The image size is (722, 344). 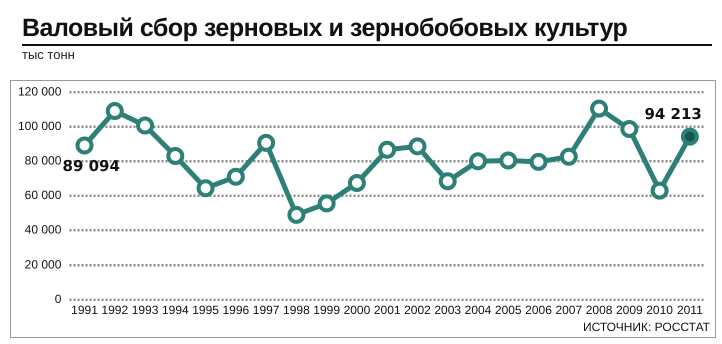 I want to click on x-tick-label: 2006, so click(x=538, y=310).